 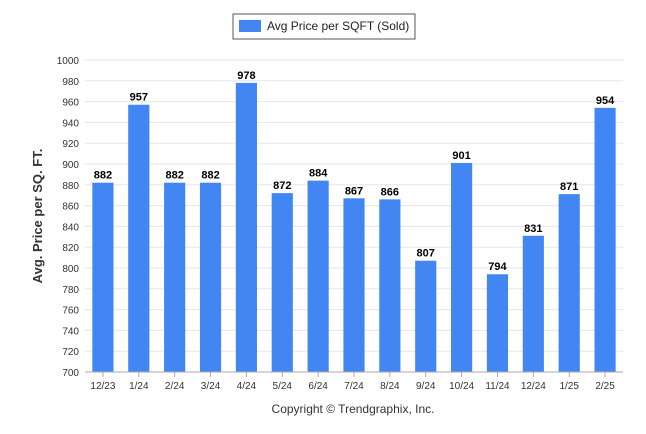 What do you see at coordinates (338, 26) in the screenshot?
I see `legend-label: Avg Price per SQFT (Sold)` at bounding box center [338, 26].